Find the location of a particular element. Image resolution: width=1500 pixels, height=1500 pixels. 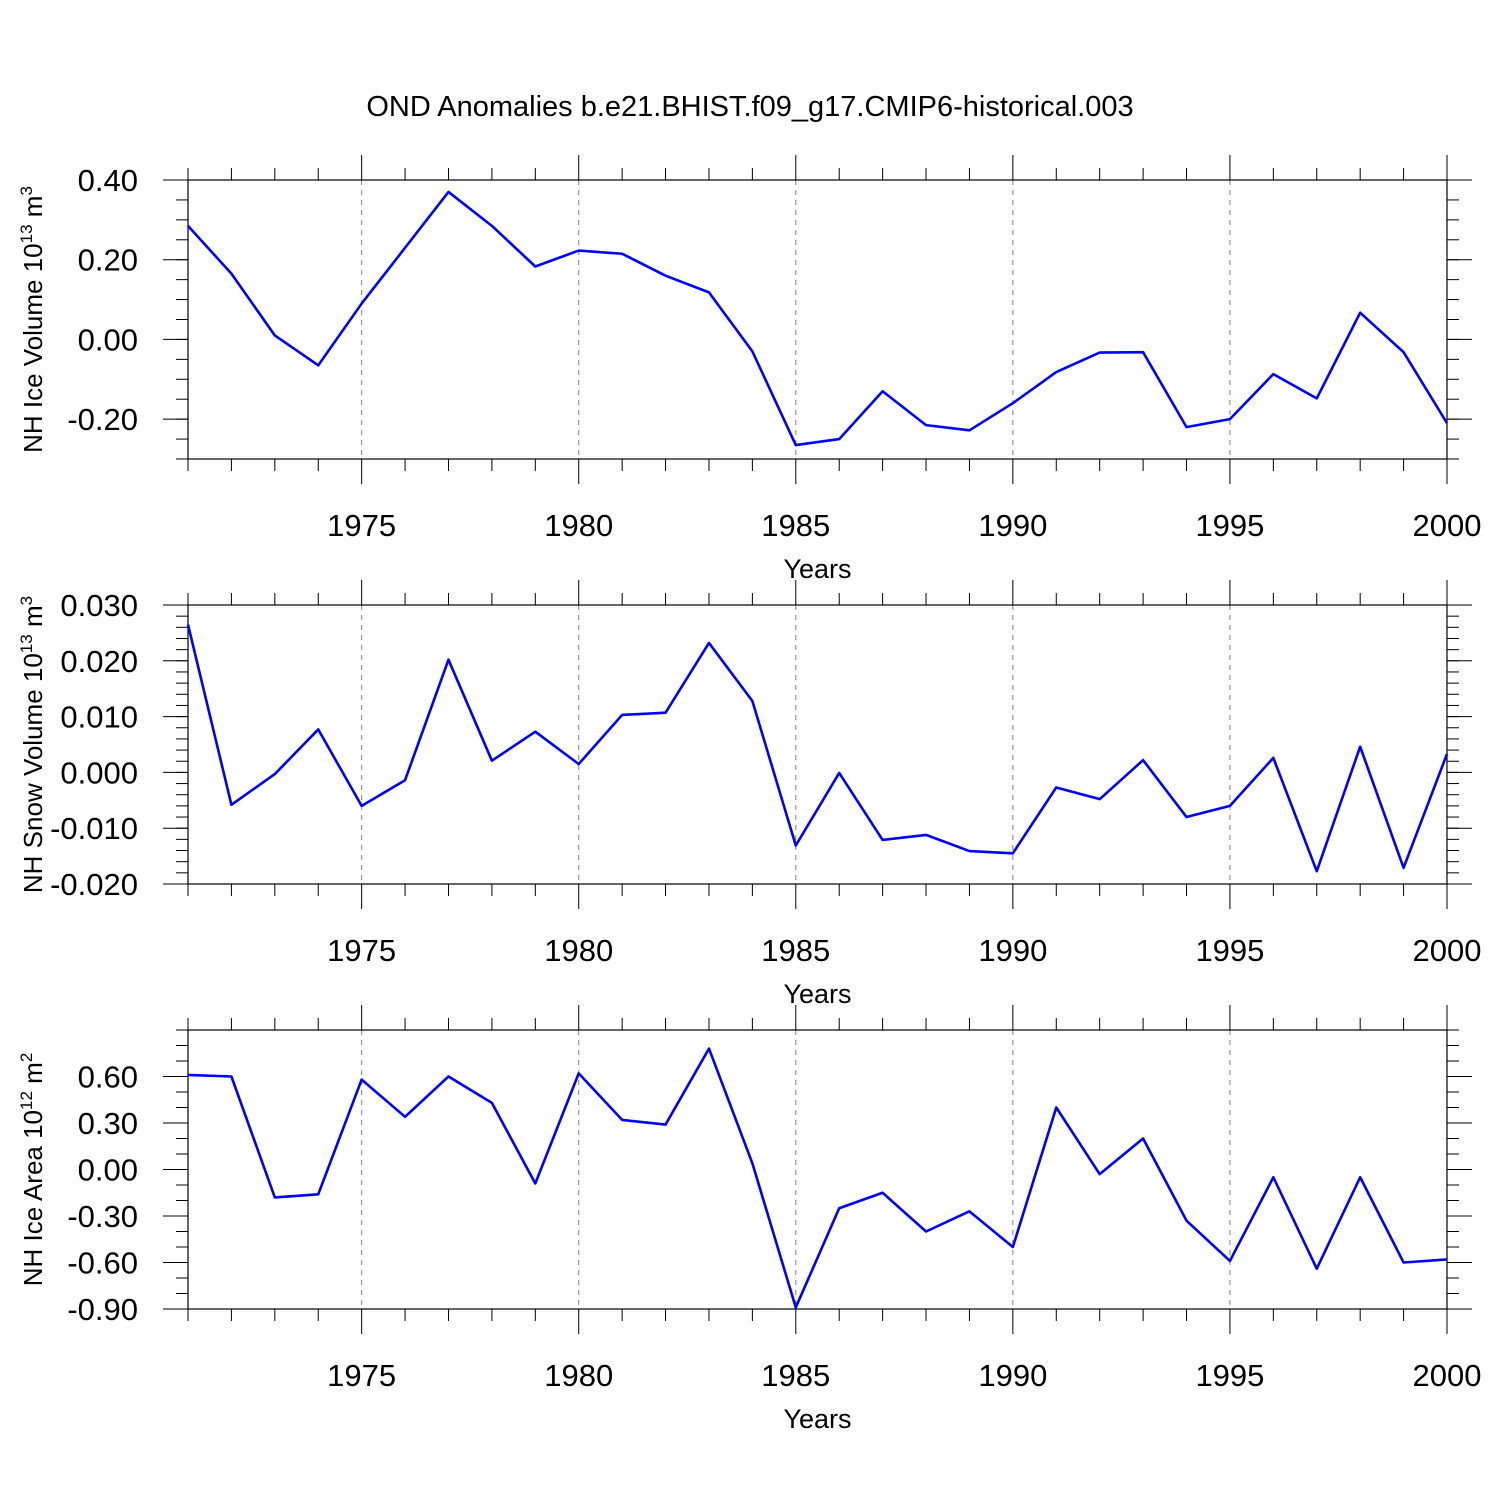

y-tick-label: 0.60 is located at coordinates (108, 1077).